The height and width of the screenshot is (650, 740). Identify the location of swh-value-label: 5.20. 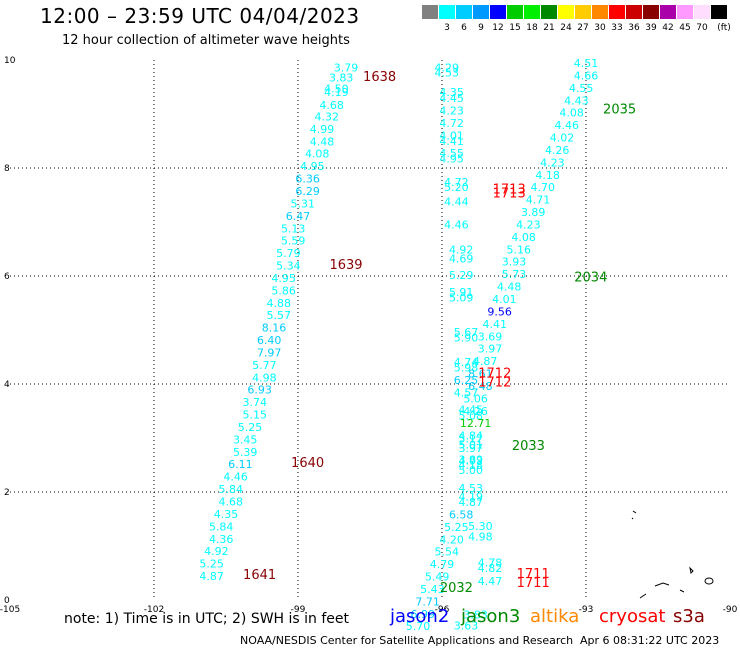
(456, 187).